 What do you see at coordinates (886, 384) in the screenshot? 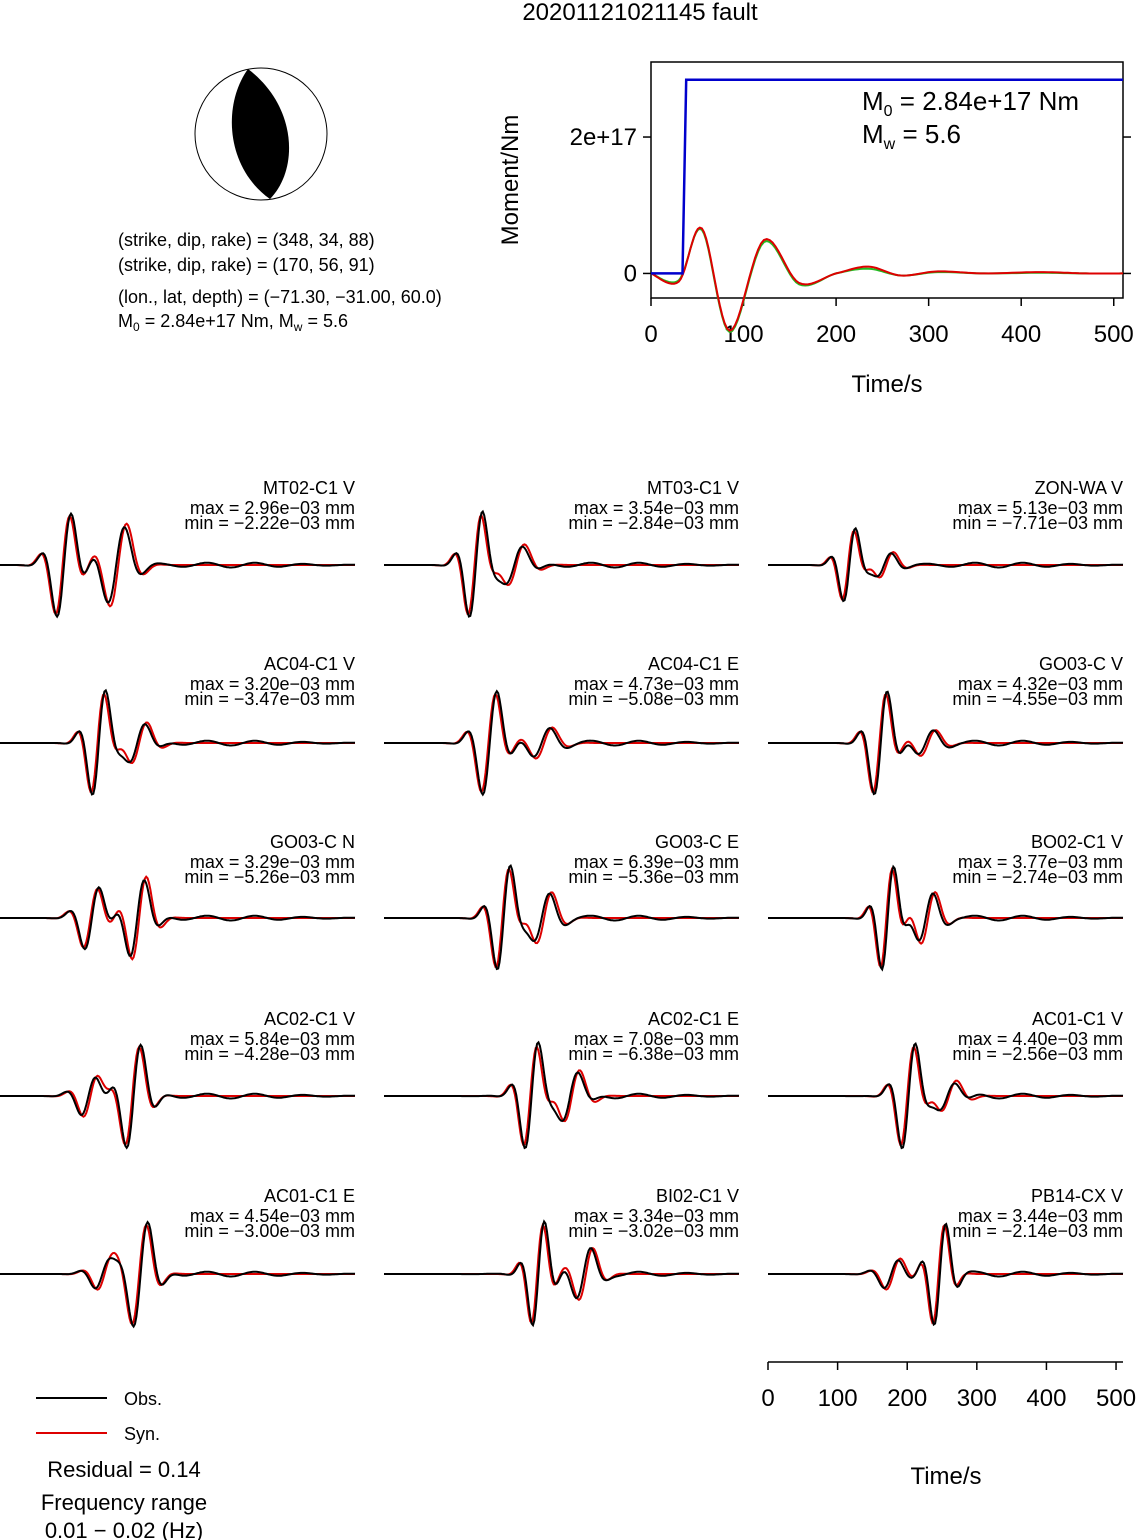
I see `stf-xlabel: Time/s` at bounding box center [886, 384].